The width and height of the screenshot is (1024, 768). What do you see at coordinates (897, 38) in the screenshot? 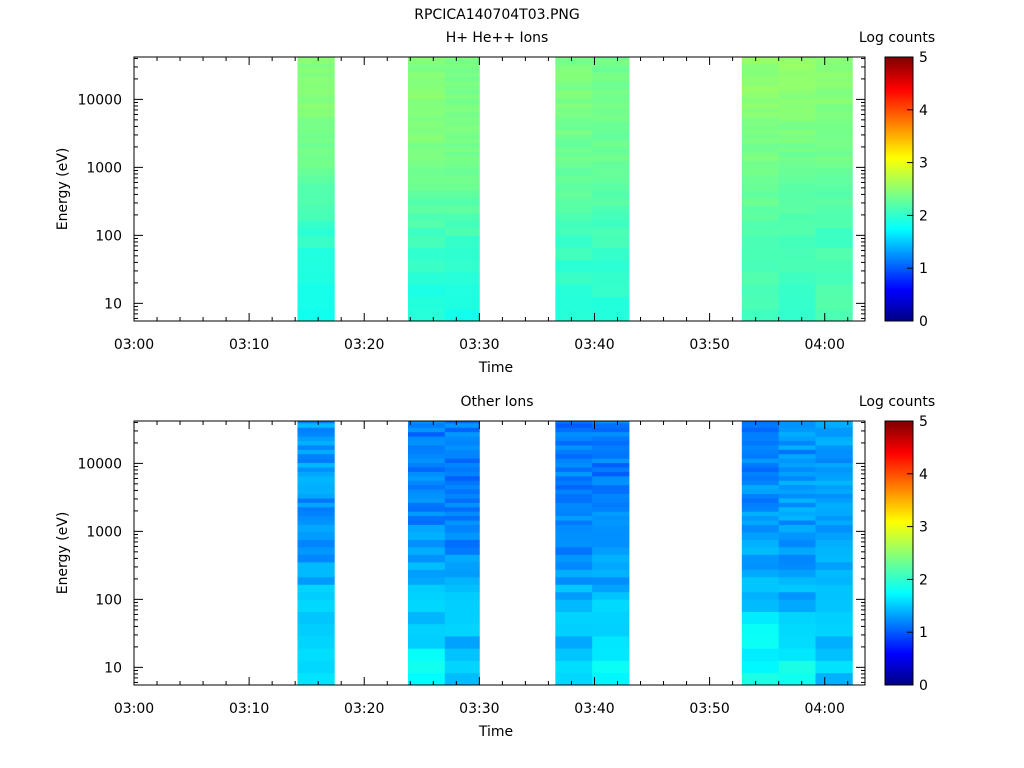
I see `colorbar-label: Log counts` at bounding box center [897, 38].